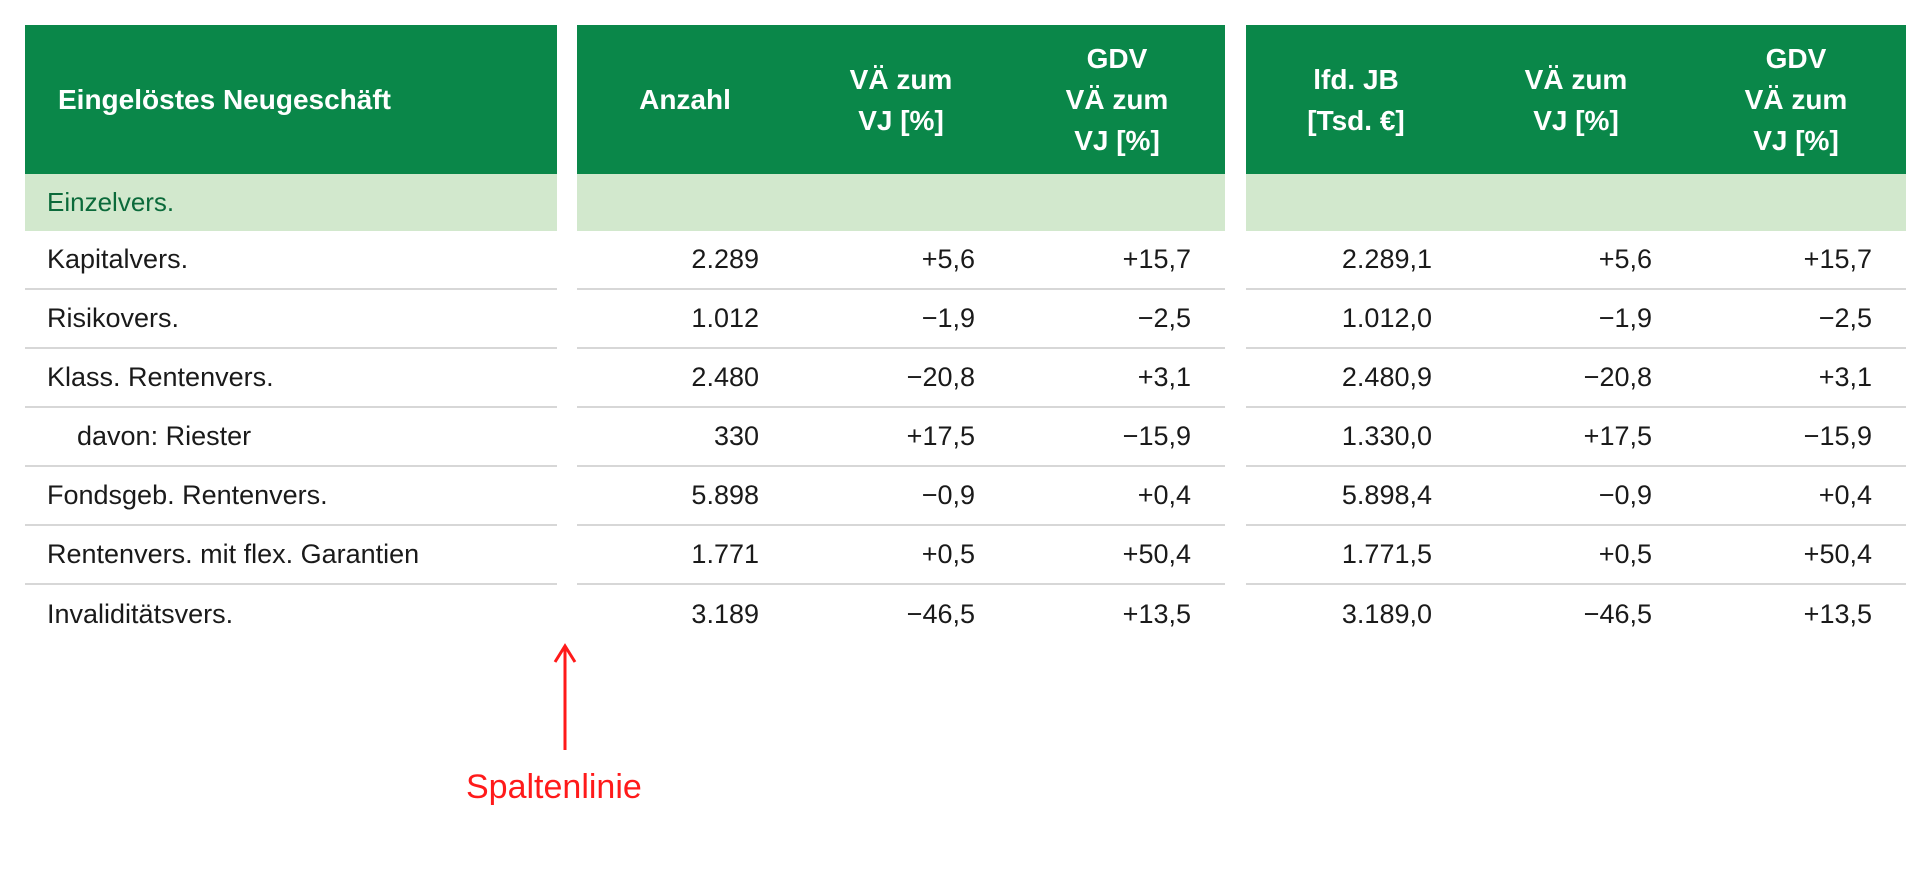 The image size is (1920, 869). What do you see at coordinates (901, 614) in the screenshot?
I see `table-row: 3.189 −46,5 +13,5` at bounding box center [901, 614].